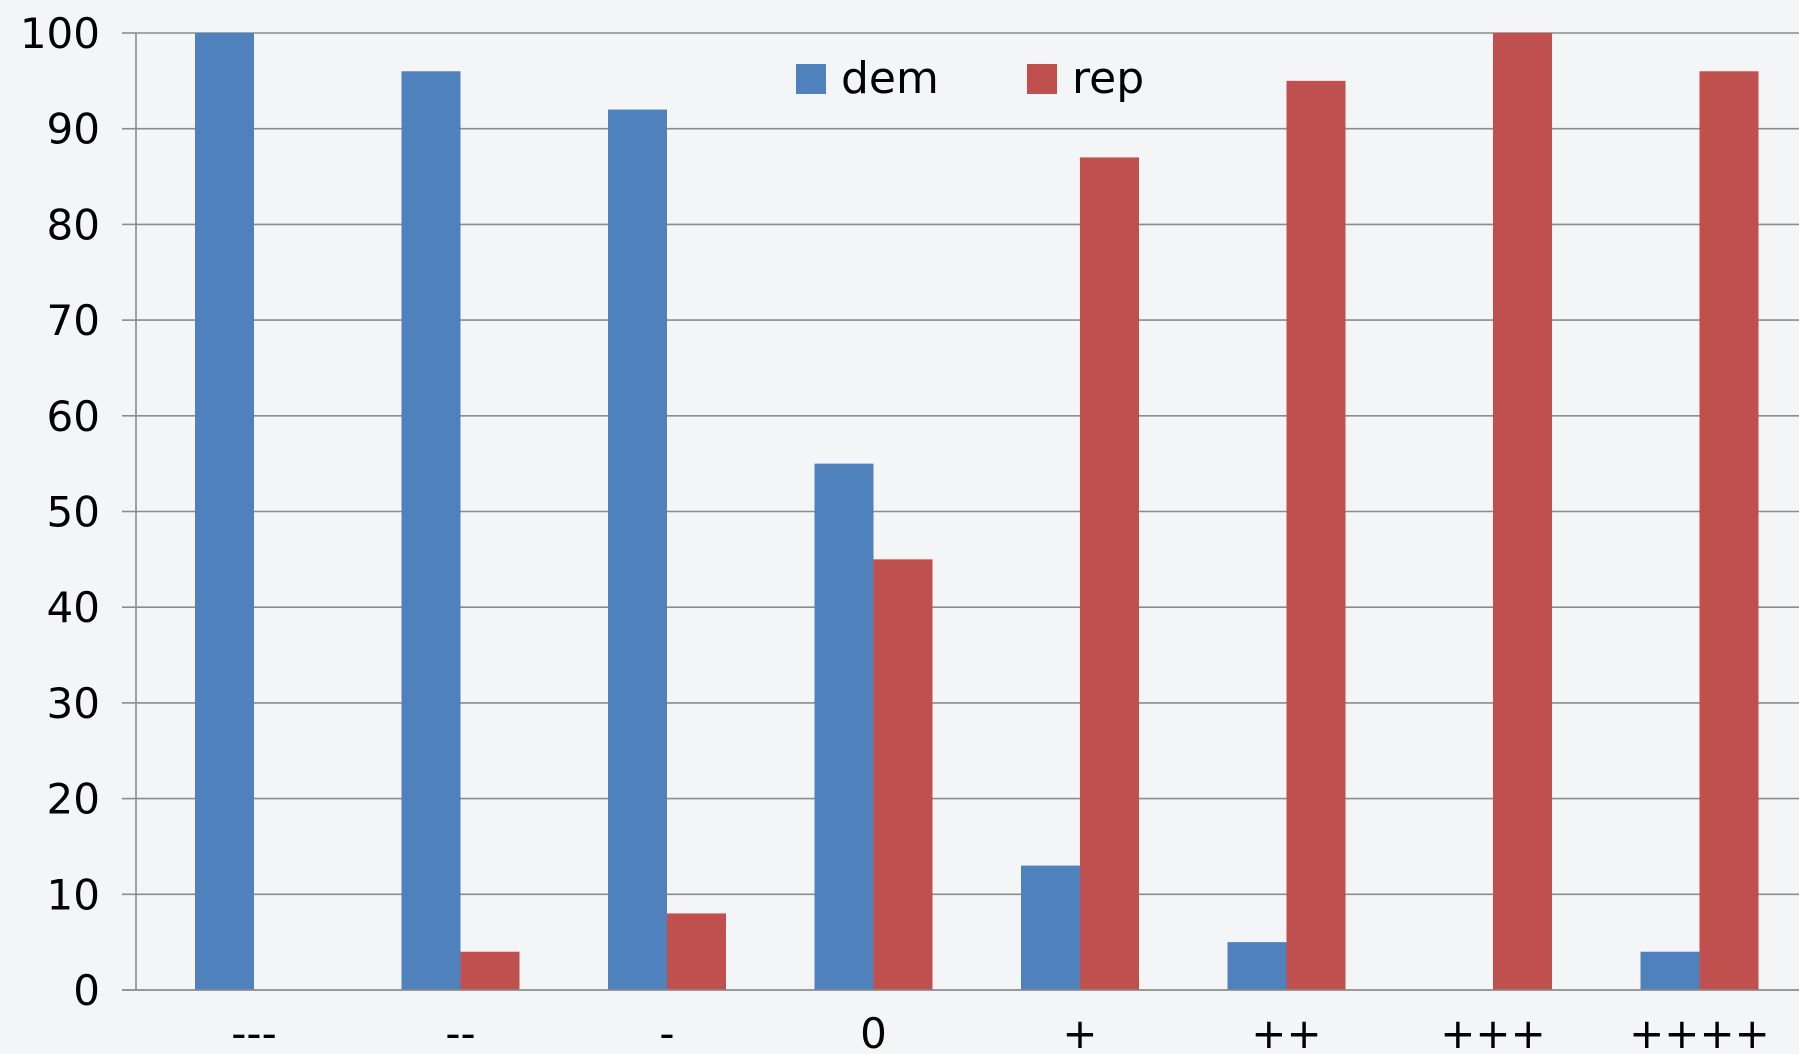 This screenshot has height=1054, width=1799. Describe the element at coordinates (666, 1031) in the screenshot. I see `x-tick-label: -` at that location.